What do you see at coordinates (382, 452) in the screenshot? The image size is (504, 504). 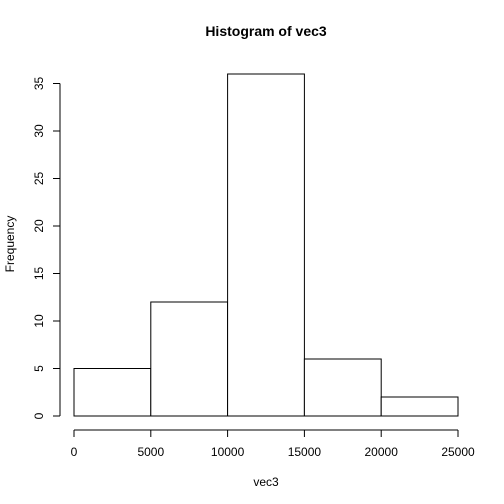 I see `x-tick-label: 20000` at bounding box center [382, 452].